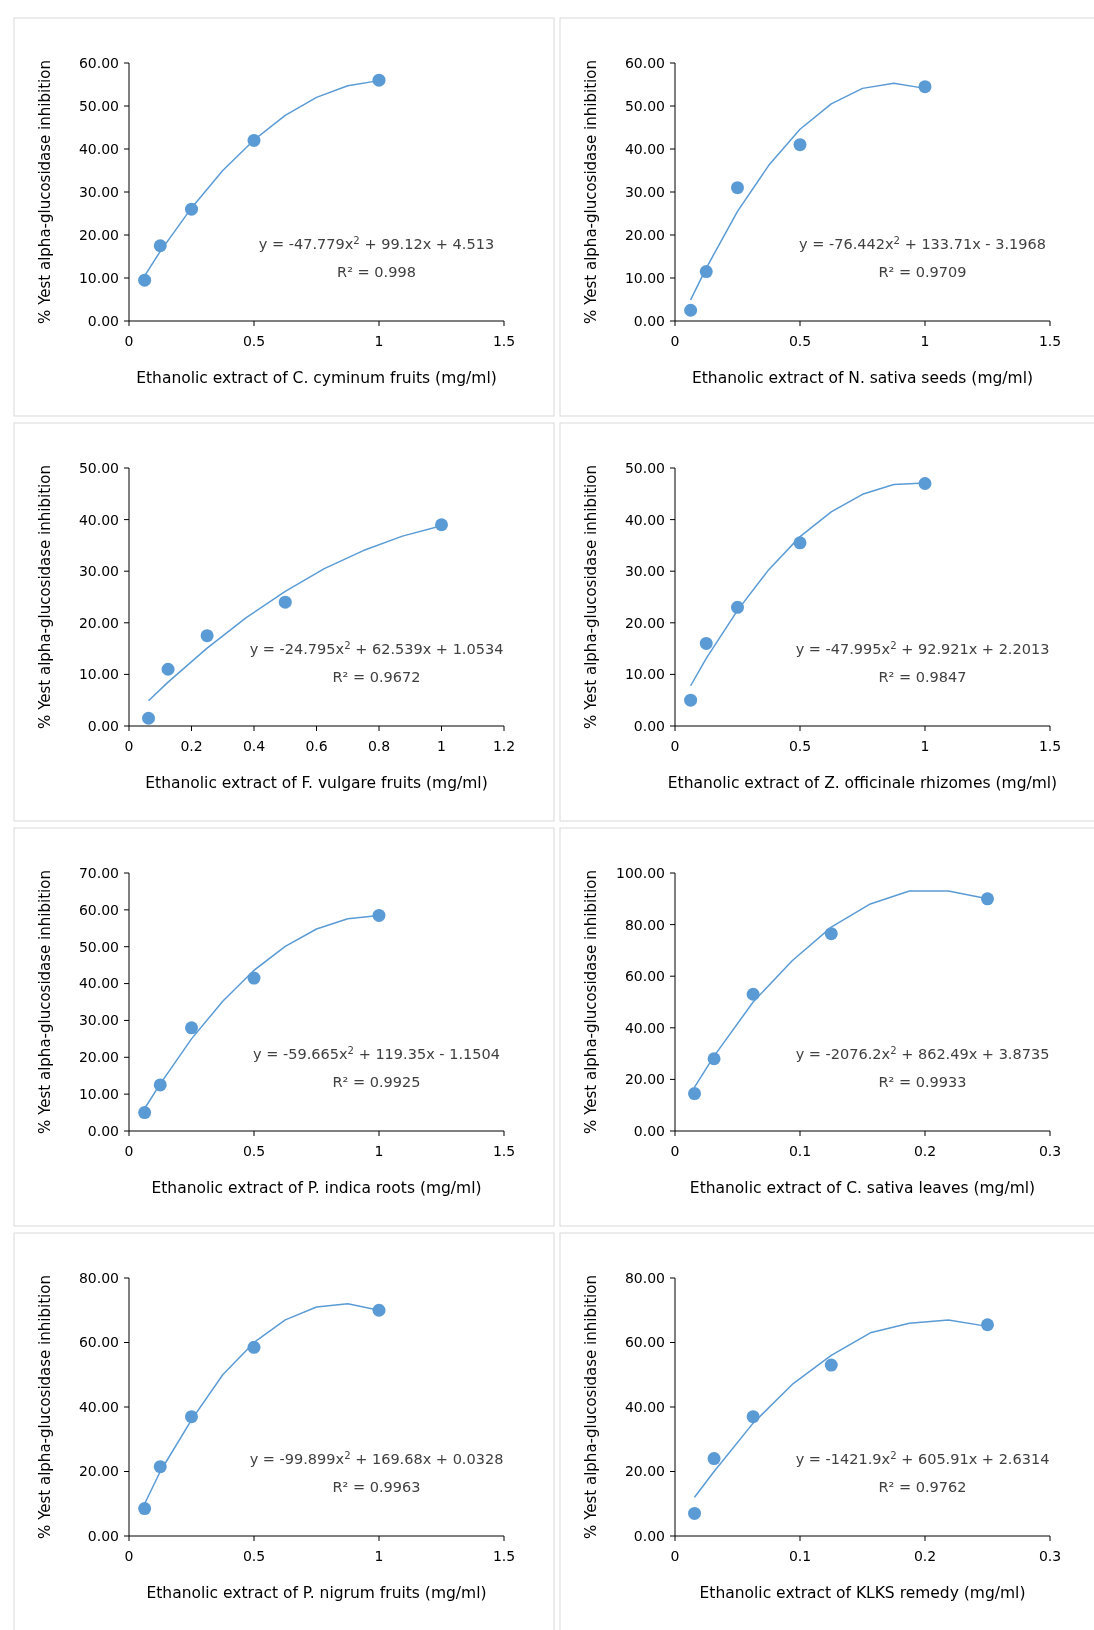 This screenshot has width=1094, height=1630. What do you see at coordinates (376, 1458) in the screenshot?
I see `annotation: y = -99.899x$^{2}$ + 169.68x + 0.0328` at bounding box center [376, 1458].